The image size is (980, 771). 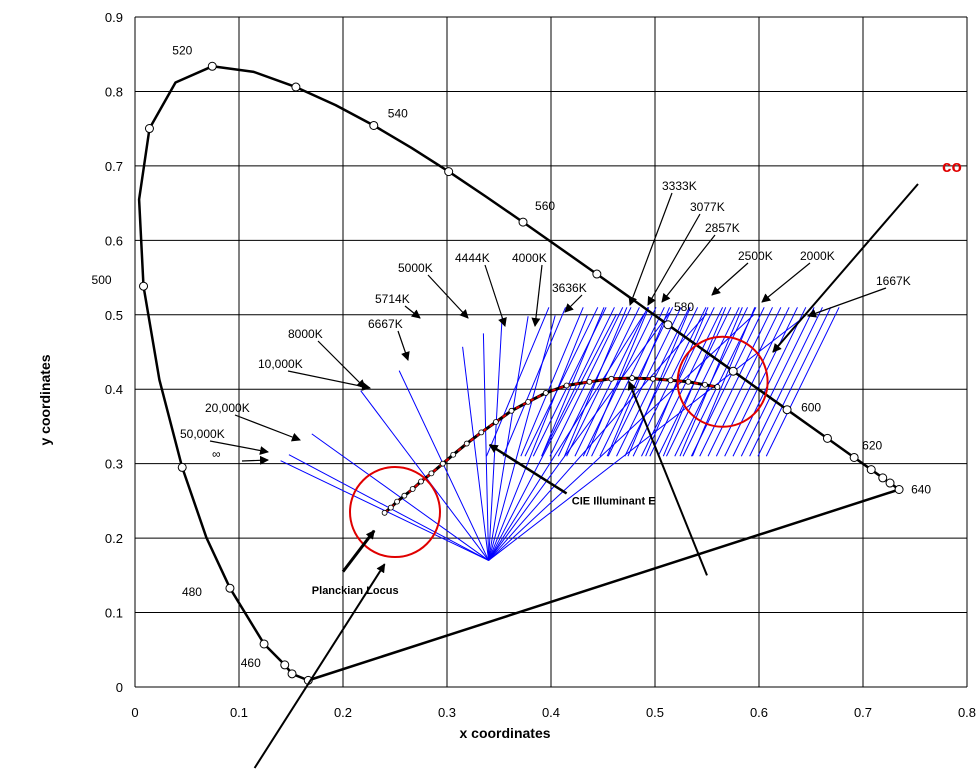 What do you see at coordinates (251, 663) in the screenshot?
I see `wavelength-label: 460` at bounding box center [251, 663].